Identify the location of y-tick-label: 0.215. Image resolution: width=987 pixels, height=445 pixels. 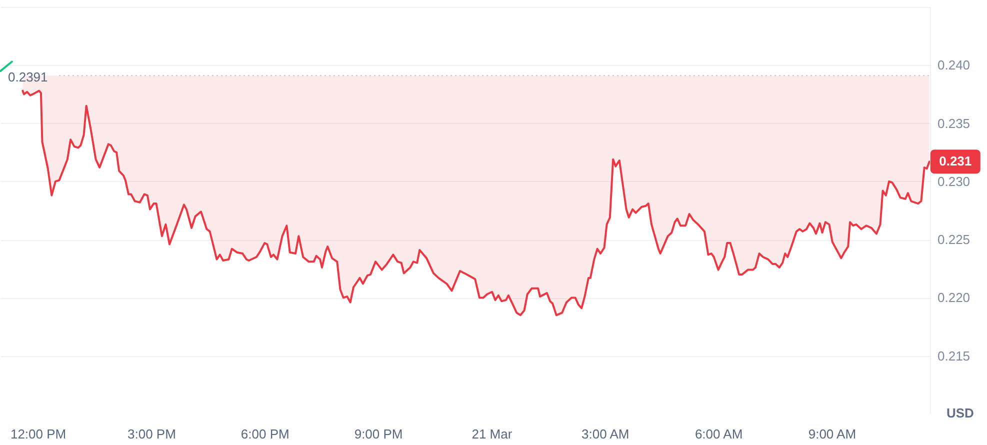
(954, 356).